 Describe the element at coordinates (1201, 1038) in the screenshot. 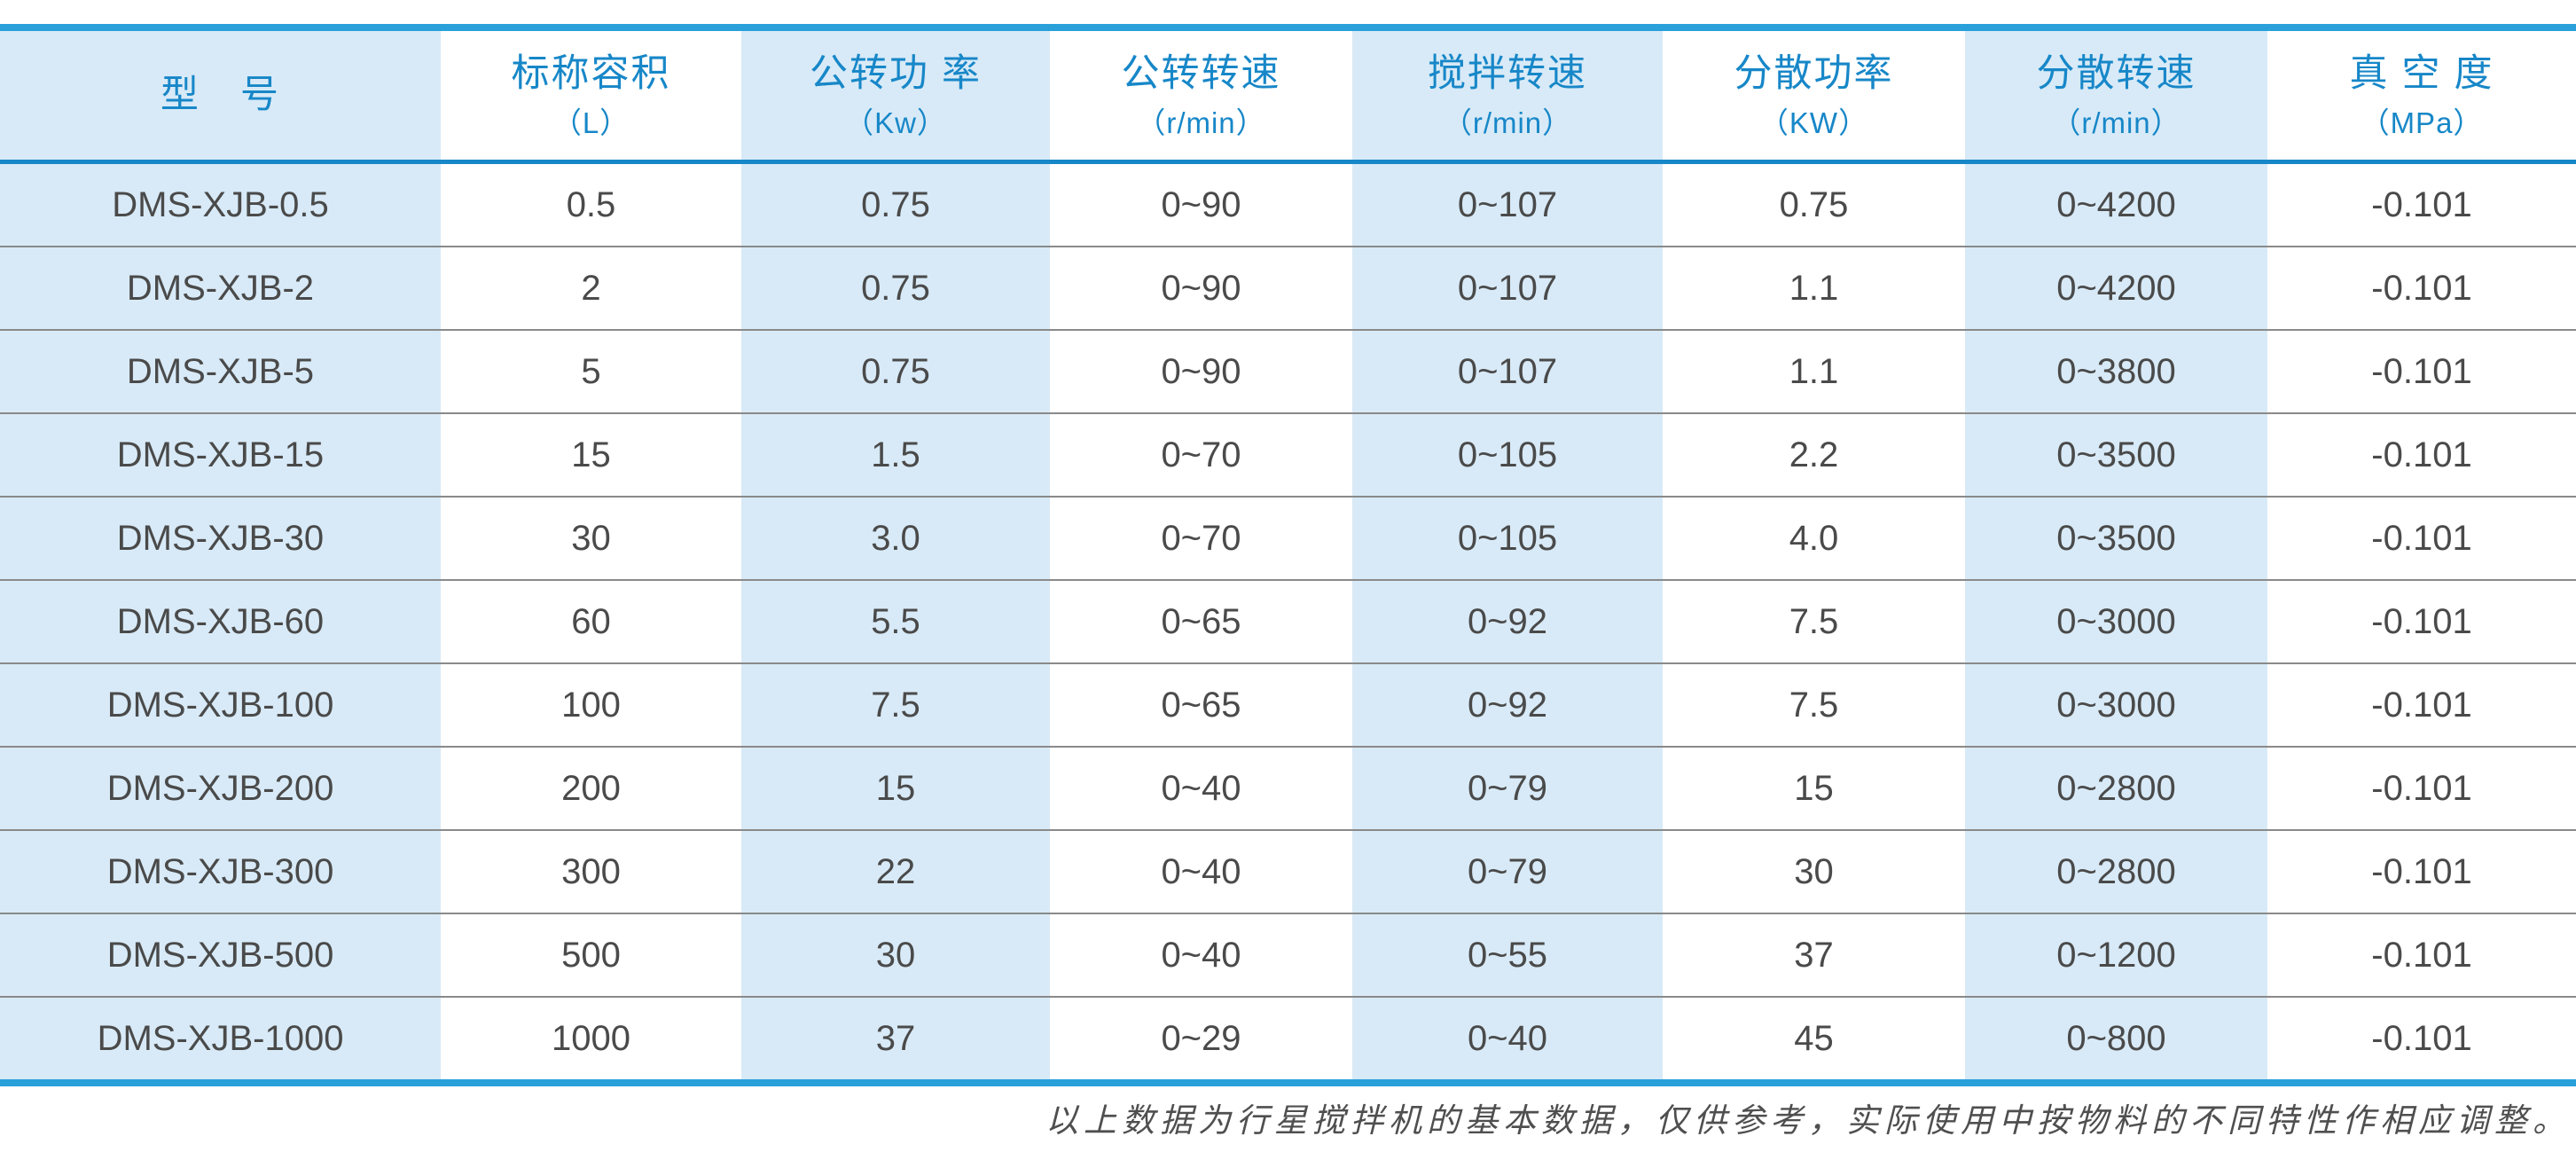

I see `value-cell: 0~29` at that location.